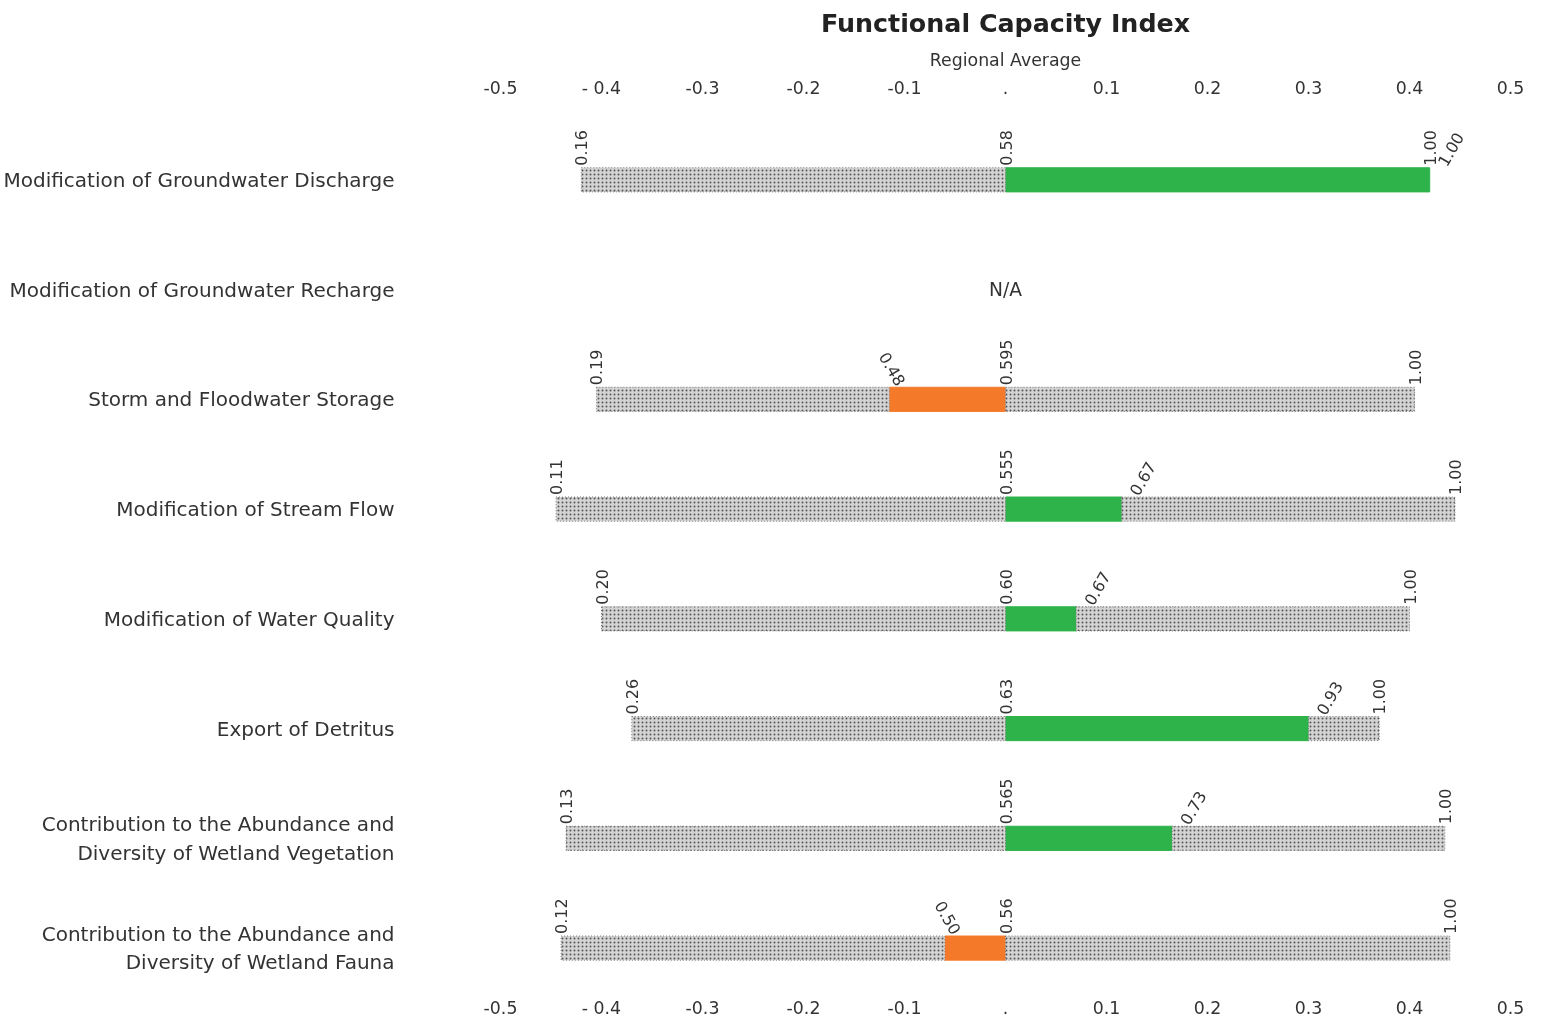  Describe the element at coordinates (597, 367) in the screenshot. I see `annotation: 0.19` at that location.